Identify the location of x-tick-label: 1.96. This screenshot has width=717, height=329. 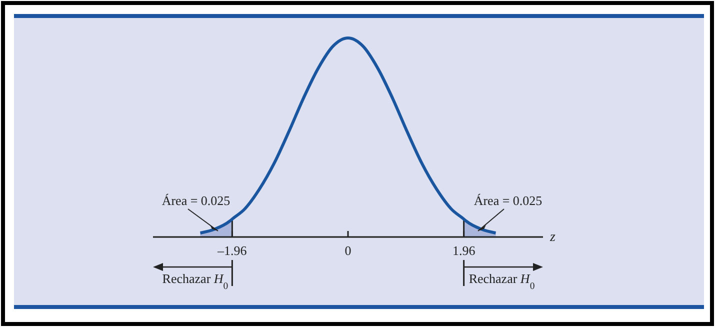
(464, 250).